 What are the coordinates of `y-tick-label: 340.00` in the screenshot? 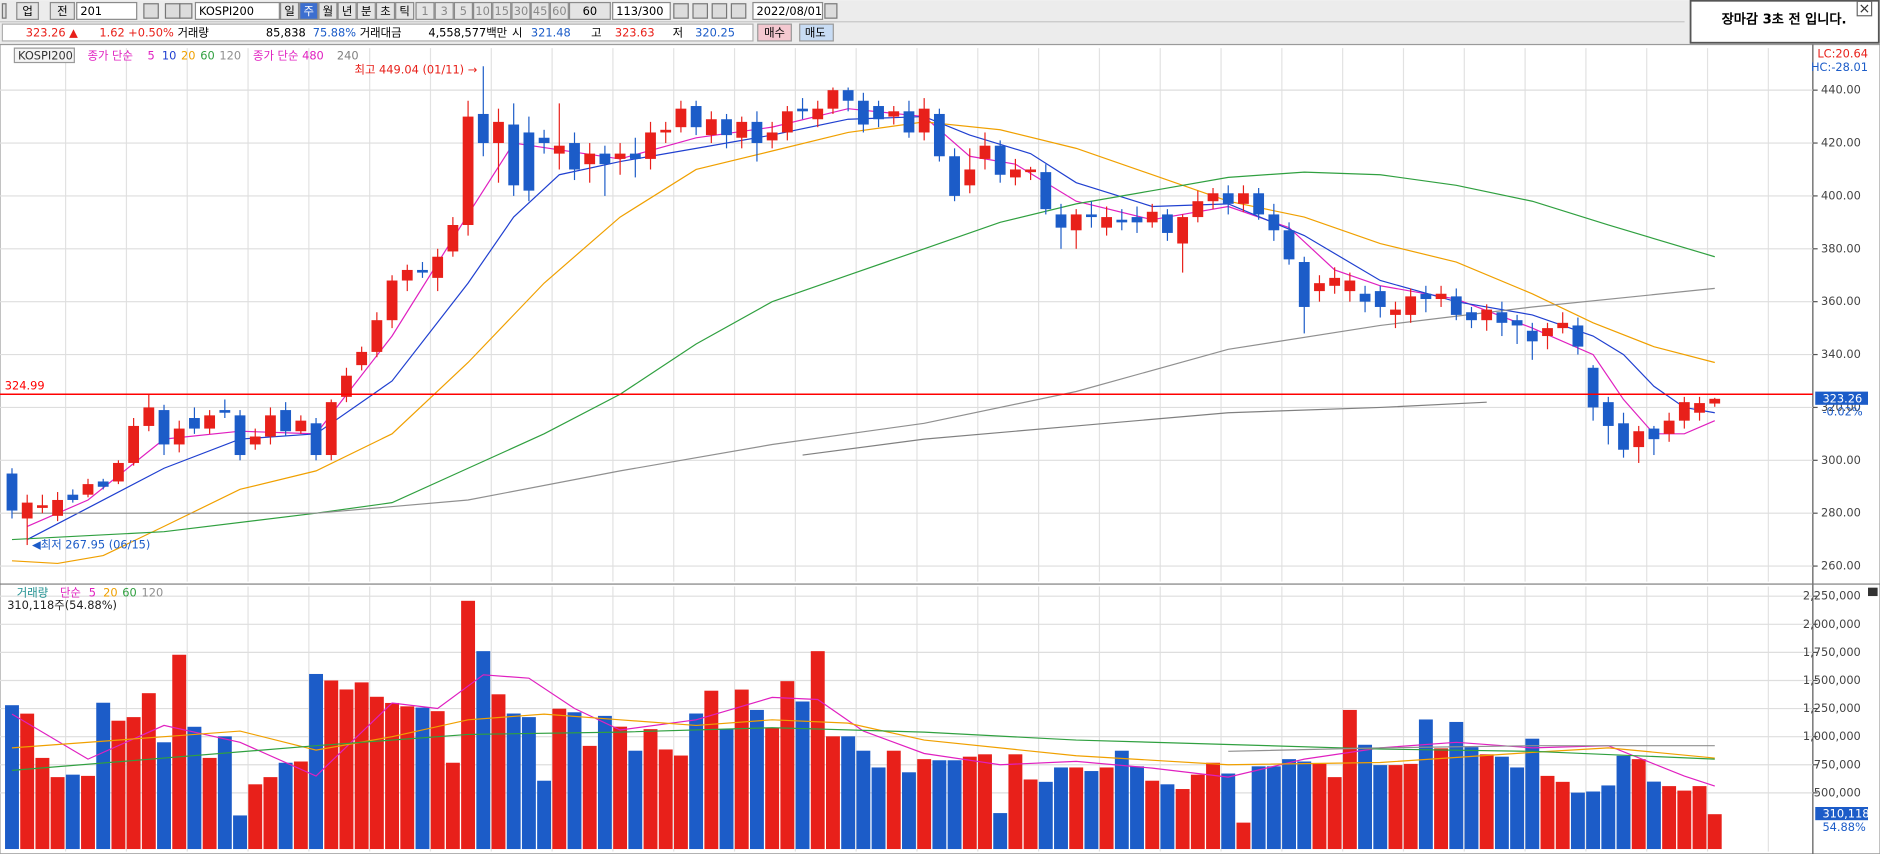 It's located at (1841, 354).